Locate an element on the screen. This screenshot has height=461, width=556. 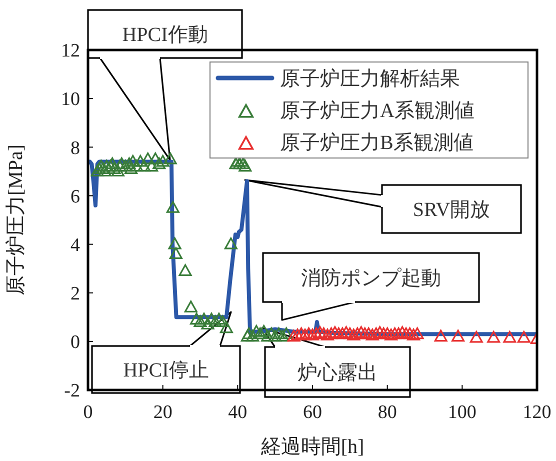
x-tick-label: 80 is located at coordinates (387, 412).